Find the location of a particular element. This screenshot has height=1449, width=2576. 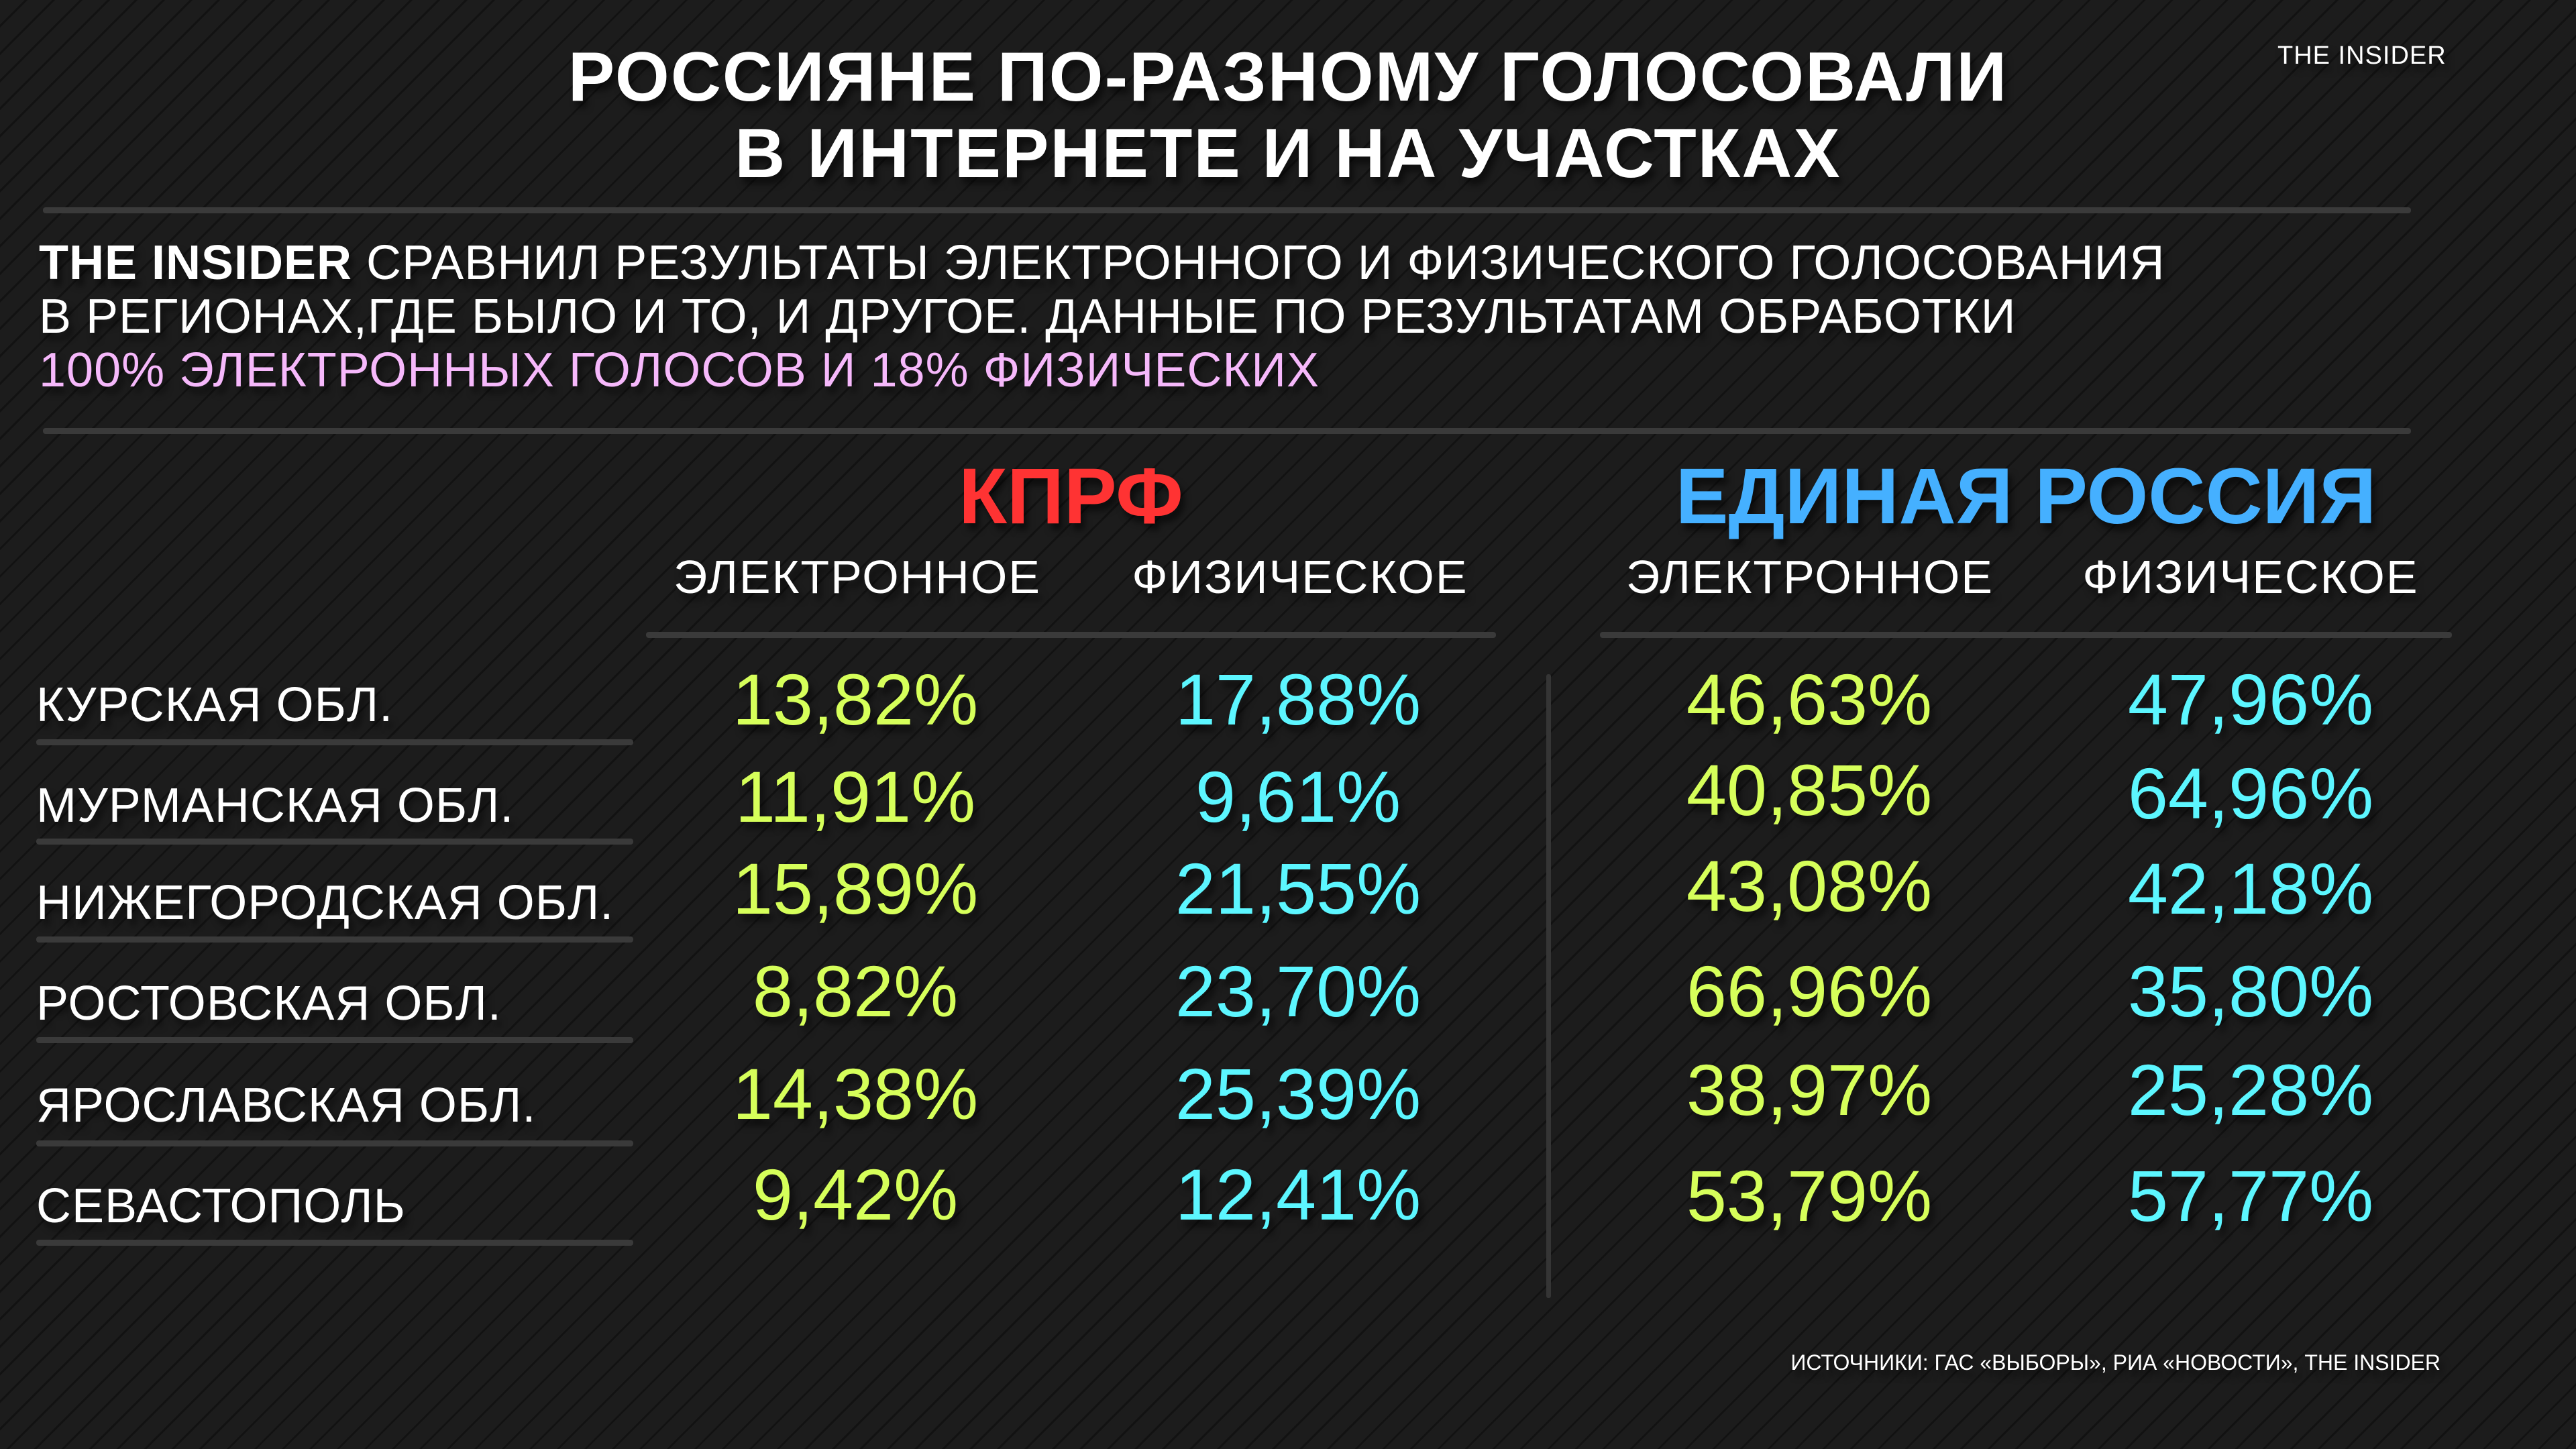

kprf-physical-value: 21,55% is located at coordinates (1298, 888).